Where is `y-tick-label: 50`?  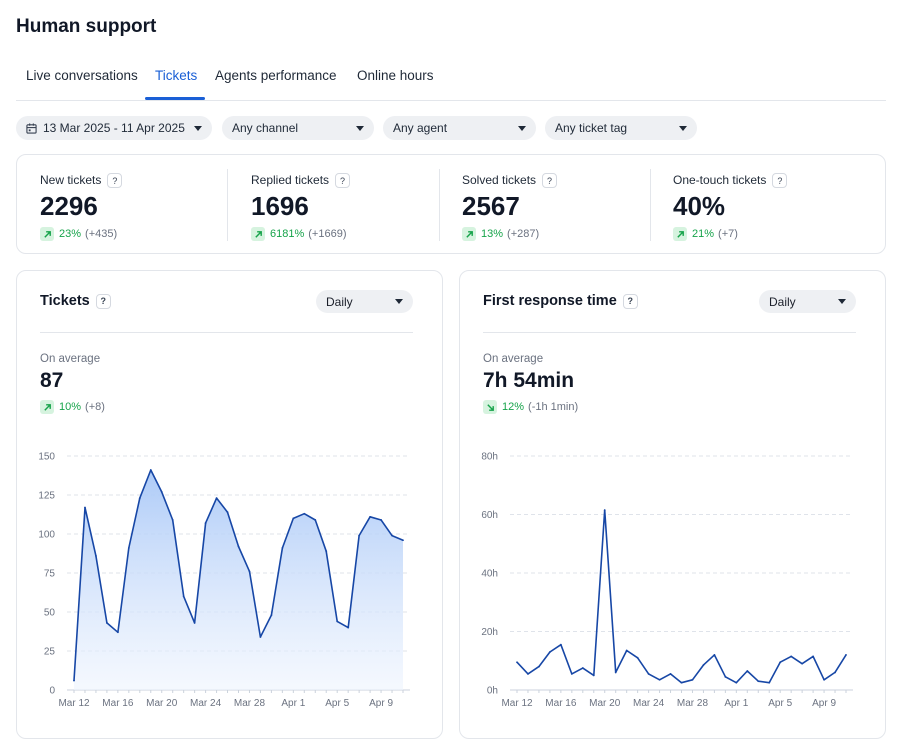 y-tick-label: 50 is located at coordinates (50, 613).